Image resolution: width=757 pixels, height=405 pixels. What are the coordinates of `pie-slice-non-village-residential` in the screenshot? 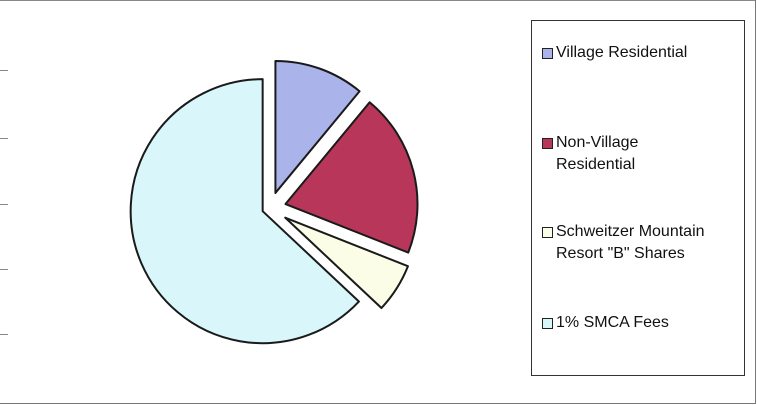 It's located at (351, 177).